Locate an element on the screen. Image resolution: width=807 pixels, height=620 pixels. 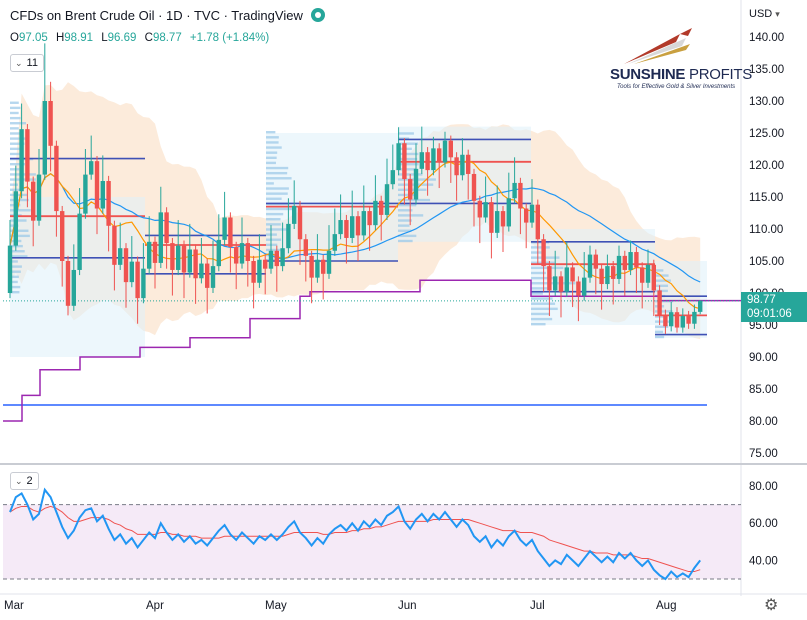
price-tick-label: 105.00 is located at coordinates (766, 262).